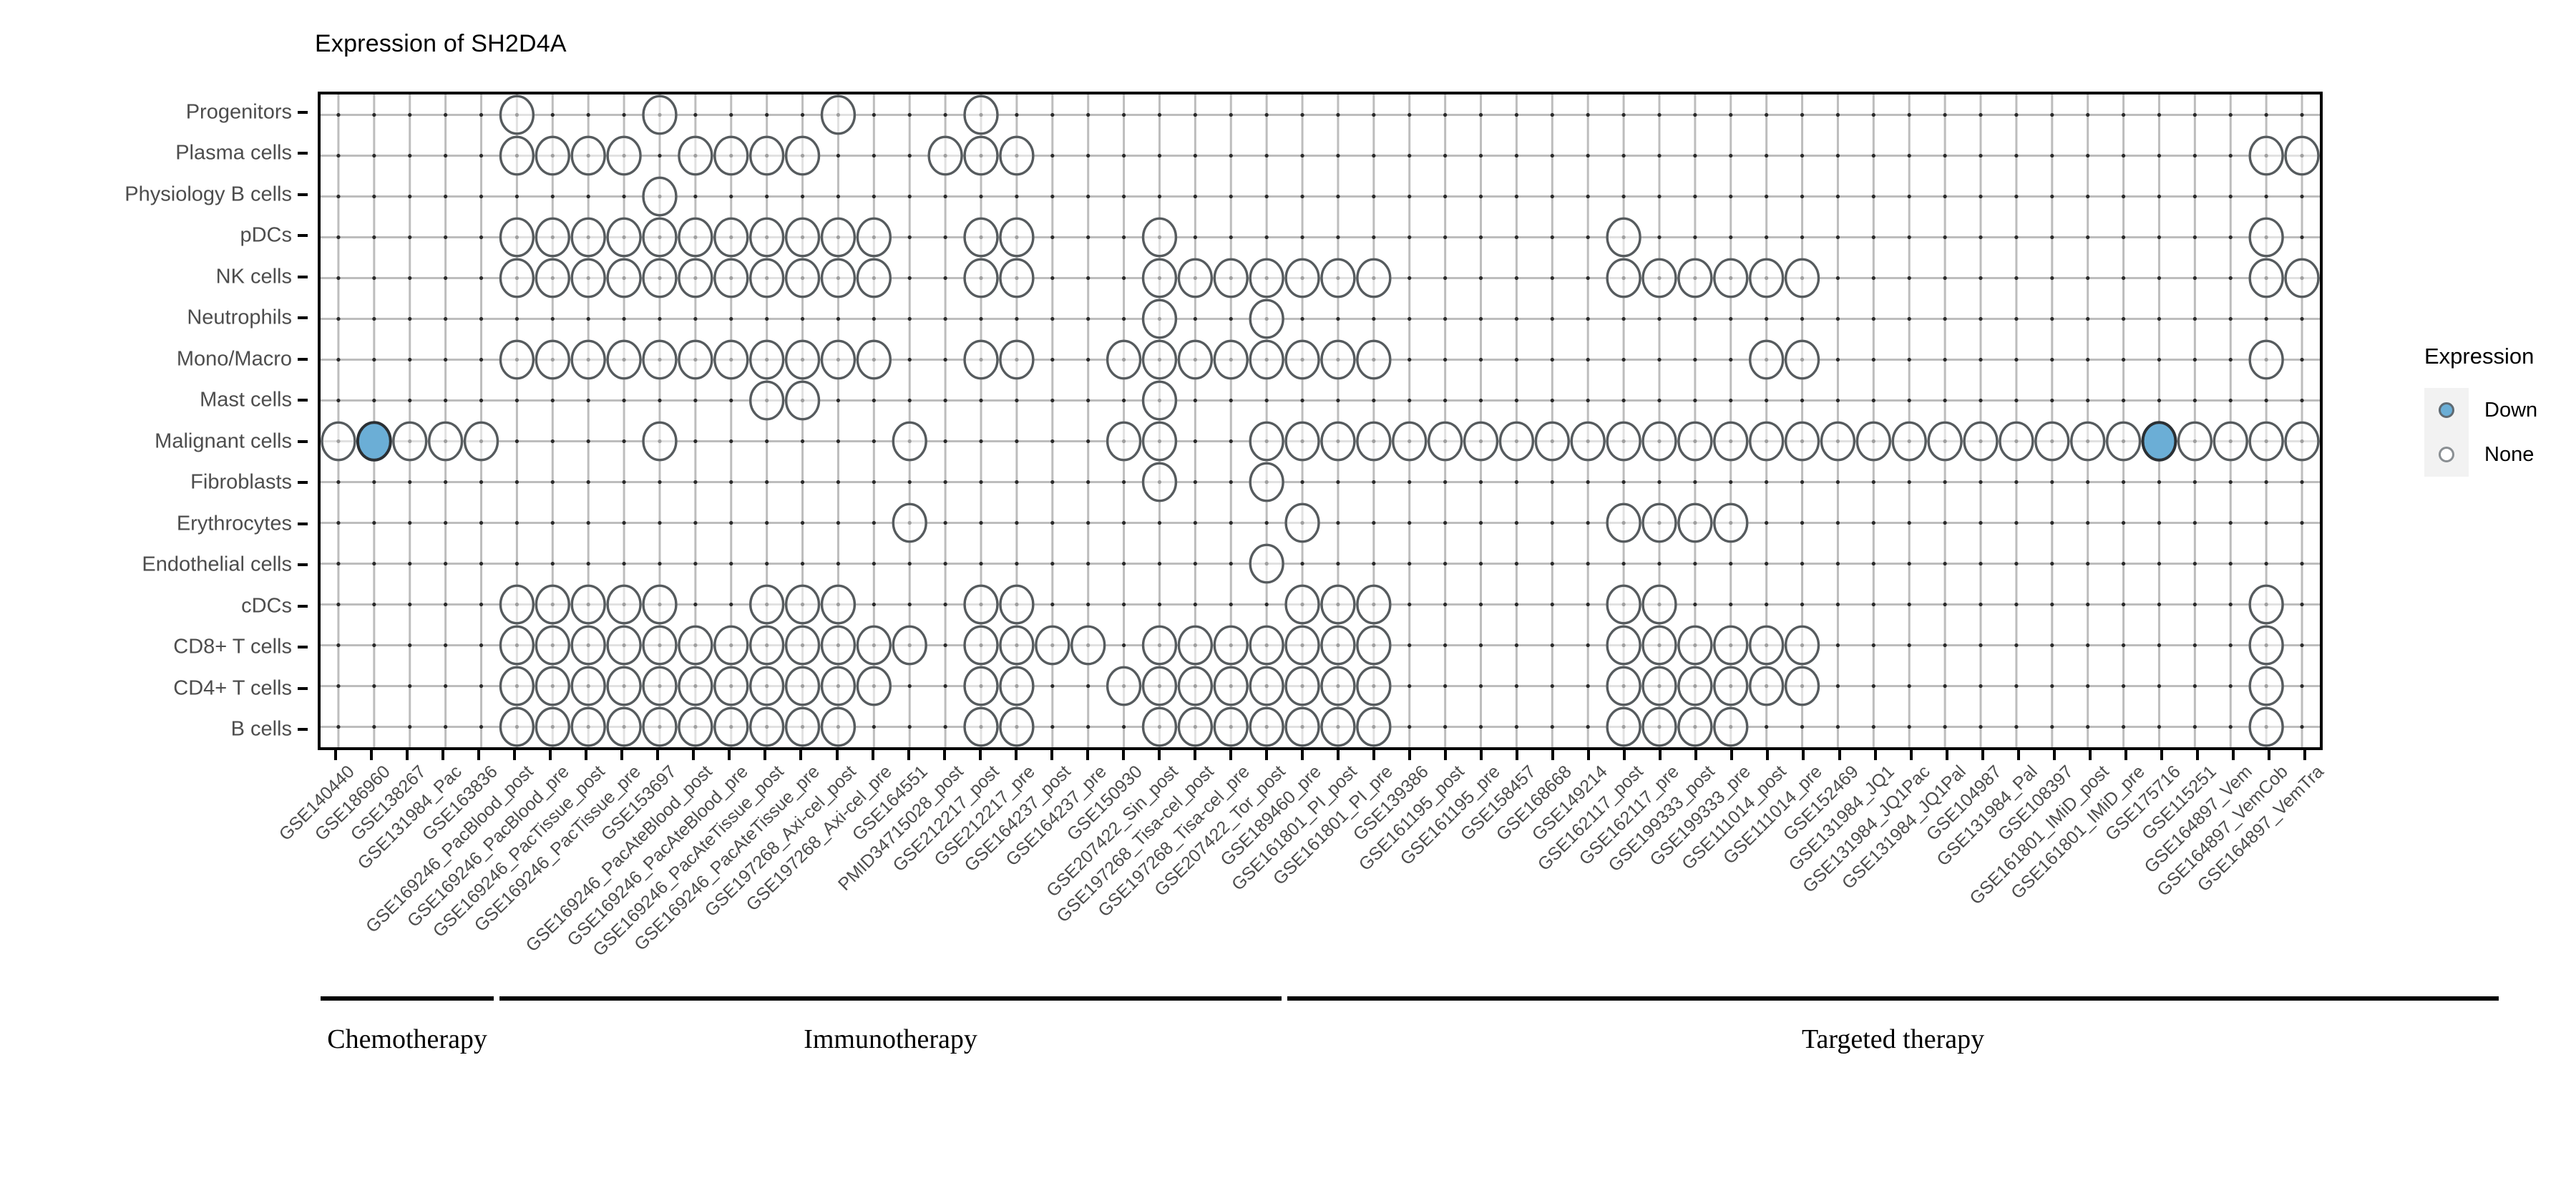 This screenshot has height=1181, width=2576. Describe the element at coordinates (266, 606) in the screenshot. I see `y-axis-label: cDCs` at that location.